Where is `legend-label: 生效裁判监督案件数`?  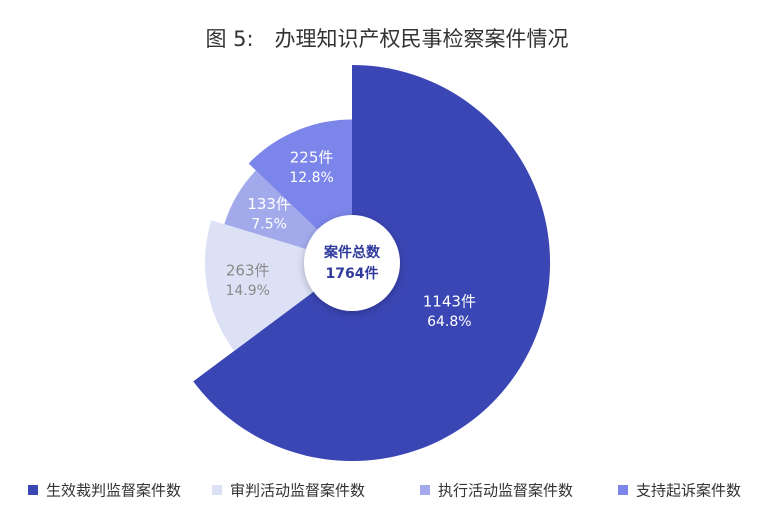 legend-label: 生效裁判监督案件数 is located at coordinates (113, 491).